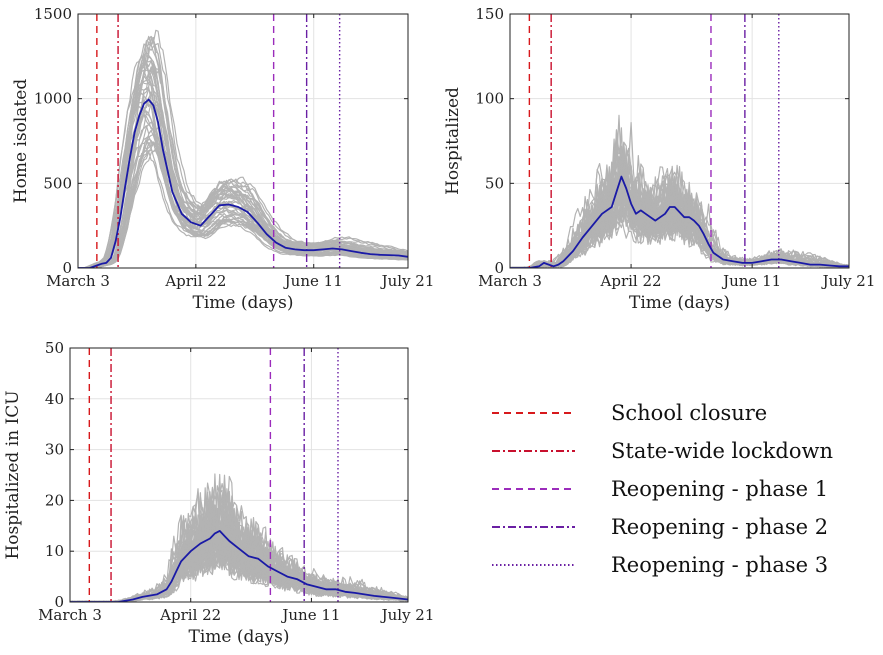 This screenshot has width=883, height=655. Describe the element at coordinates (54, 399) in the screenshot. I see `y-tick-label: 40` at that location.